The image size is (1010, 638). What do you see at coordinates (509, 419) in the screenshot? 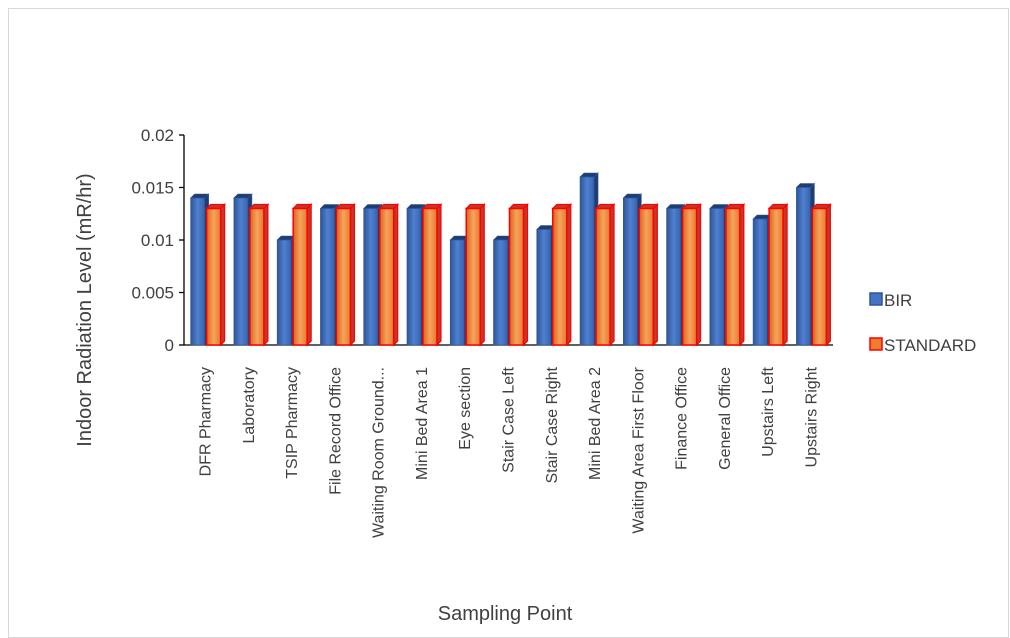
I see `x-tick-label-stair-case-left: Stair Case Left` at bounding box center [509, 419].